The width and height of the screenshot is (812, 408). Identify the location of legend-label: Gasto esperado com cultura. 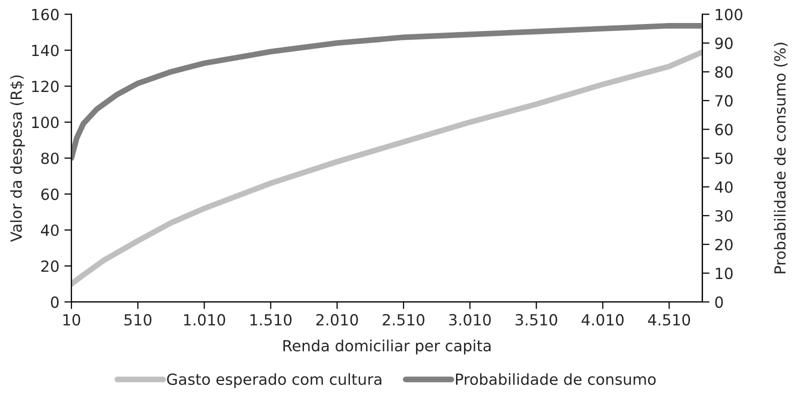
(274, 380).